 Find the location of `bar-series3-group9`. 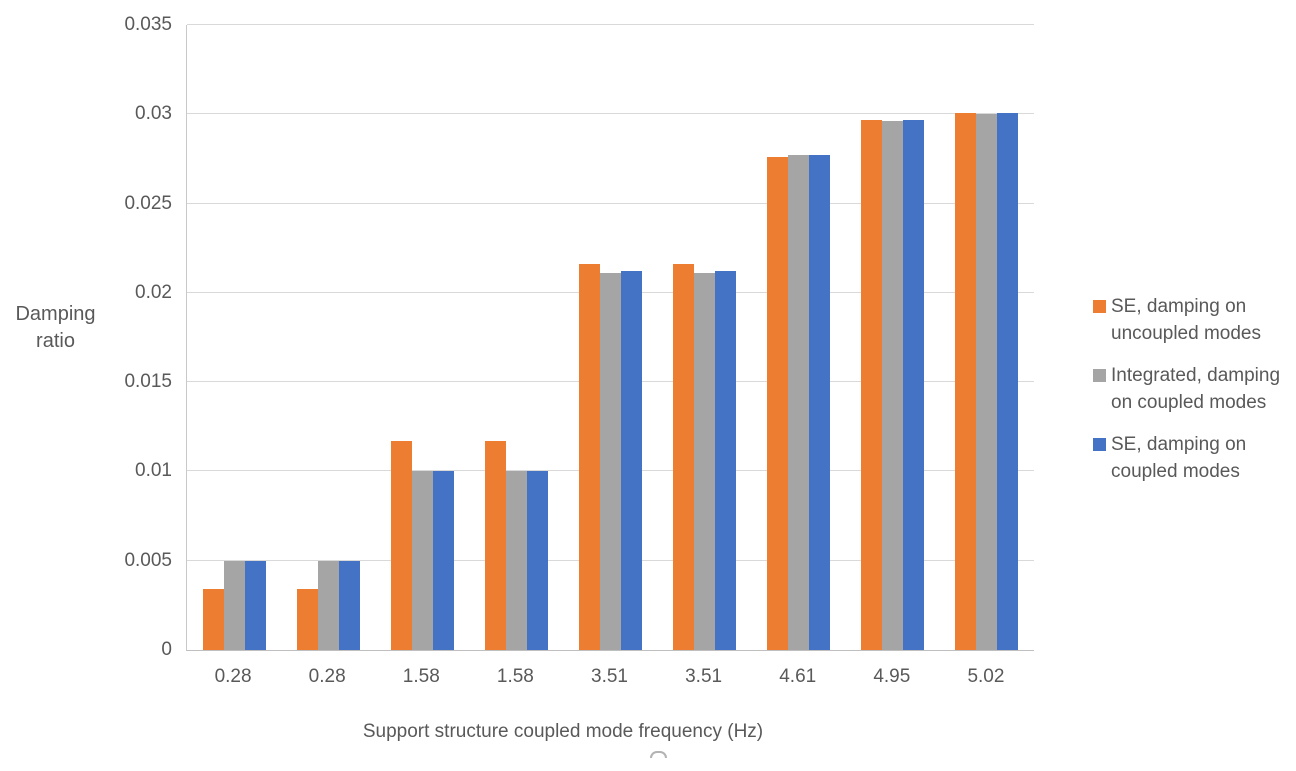

bar-series3-group9 is located at coordinates (1008, 381).